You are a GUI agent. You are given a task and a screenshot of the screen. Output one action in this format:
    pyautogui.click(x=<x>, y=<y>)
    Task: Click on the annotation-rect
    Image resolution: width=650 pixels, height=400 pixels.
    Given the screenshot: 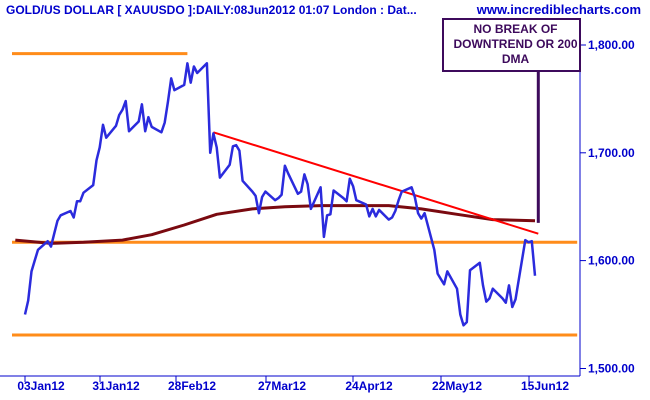 What is the action you would take?
    pyautogui.click(x=511, y=45)
    